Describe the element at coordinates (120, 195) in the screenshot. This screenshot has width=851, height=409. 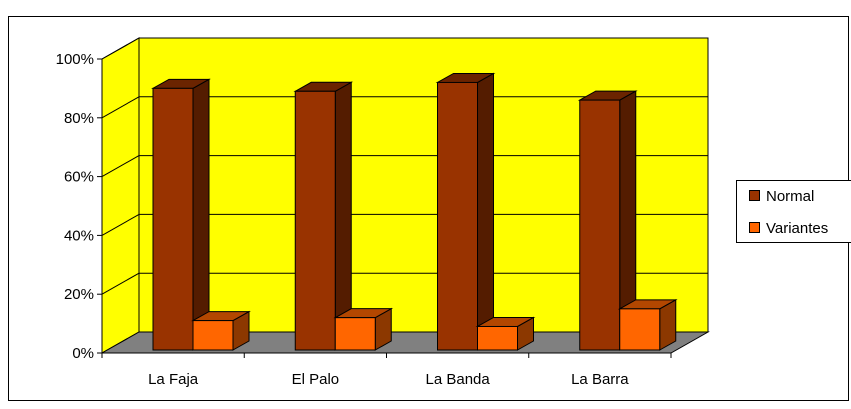
I see `plot-side-wall` at that location.